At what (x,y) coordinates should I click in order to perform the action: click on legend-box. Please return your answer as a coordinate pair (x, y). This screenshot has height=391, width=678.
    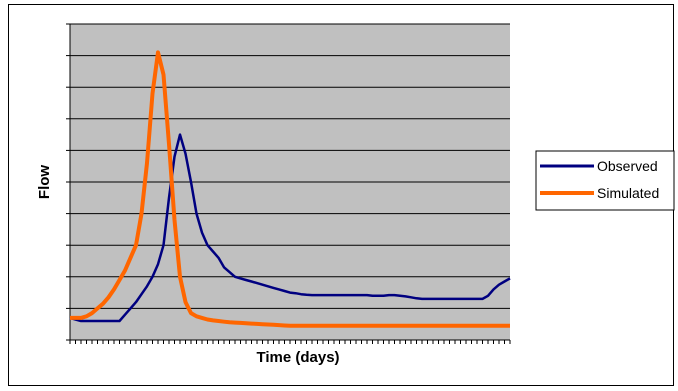
    Looking at the image, I should click on (605, 180).